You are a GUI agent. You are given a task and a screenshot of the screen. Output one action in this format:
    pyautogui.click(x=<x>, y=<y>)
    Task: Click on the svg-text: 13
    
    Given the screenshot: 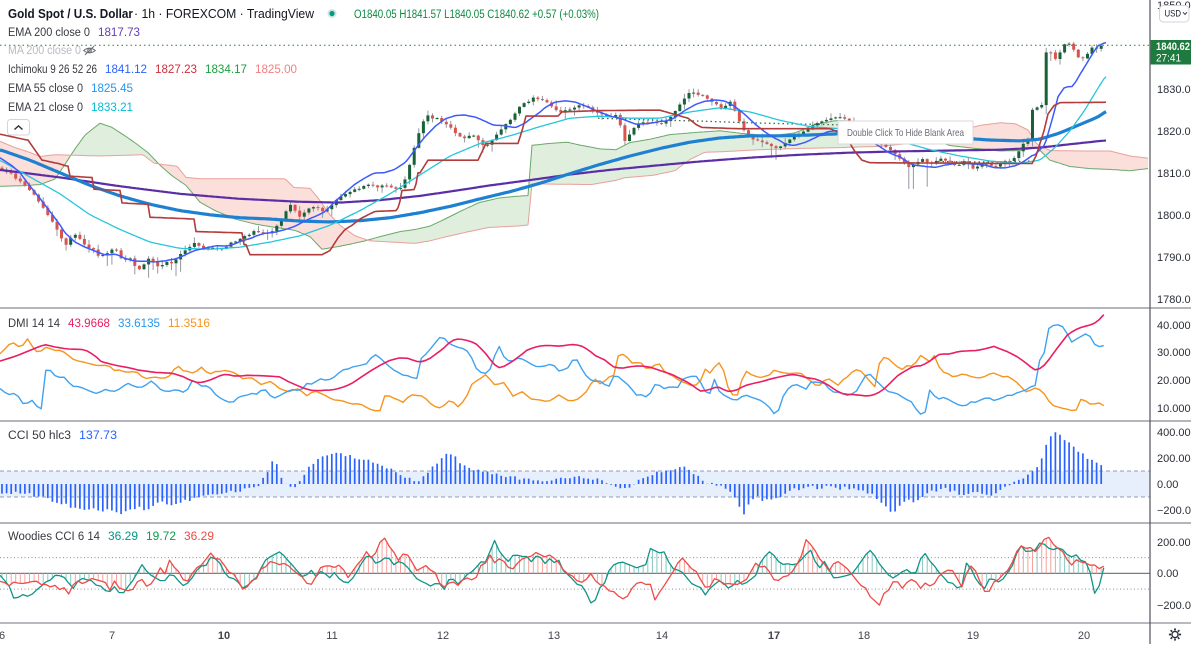 What is the action you would take?
    pyautogui.click(x=554, y=636)
    